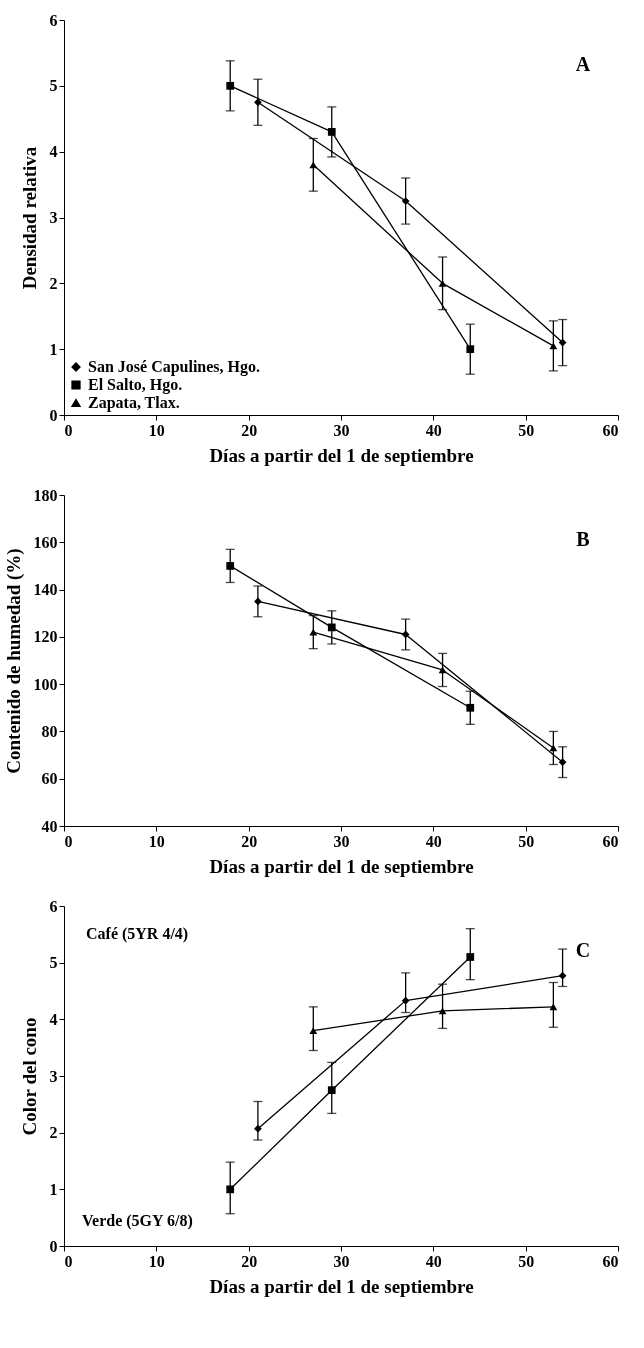  What do you see at coordinates (137, 934) in the screenshot?
I see `annotation: Café (5YR 4/4)` at bounding box center [137, 934].